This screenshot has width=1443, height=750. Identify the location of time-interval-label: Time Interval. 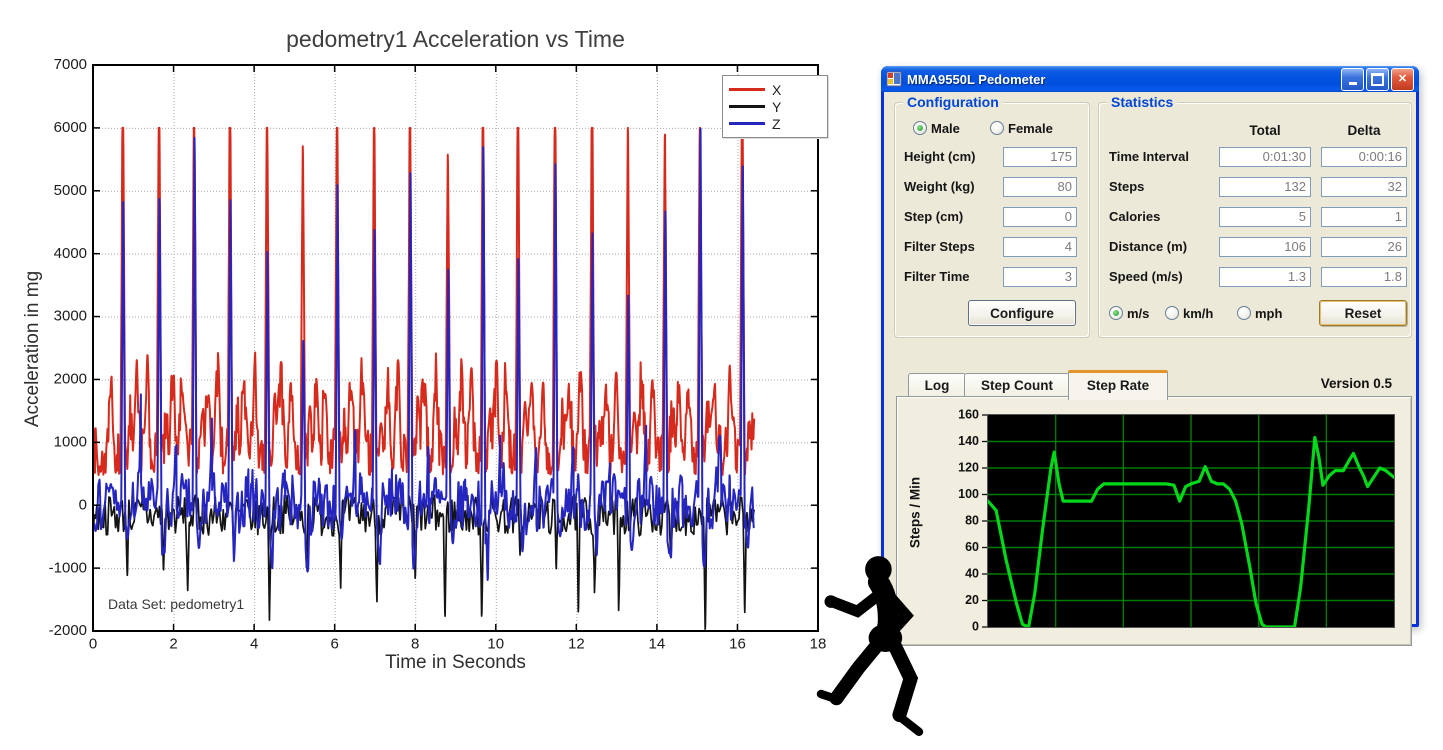
(1149, 156).